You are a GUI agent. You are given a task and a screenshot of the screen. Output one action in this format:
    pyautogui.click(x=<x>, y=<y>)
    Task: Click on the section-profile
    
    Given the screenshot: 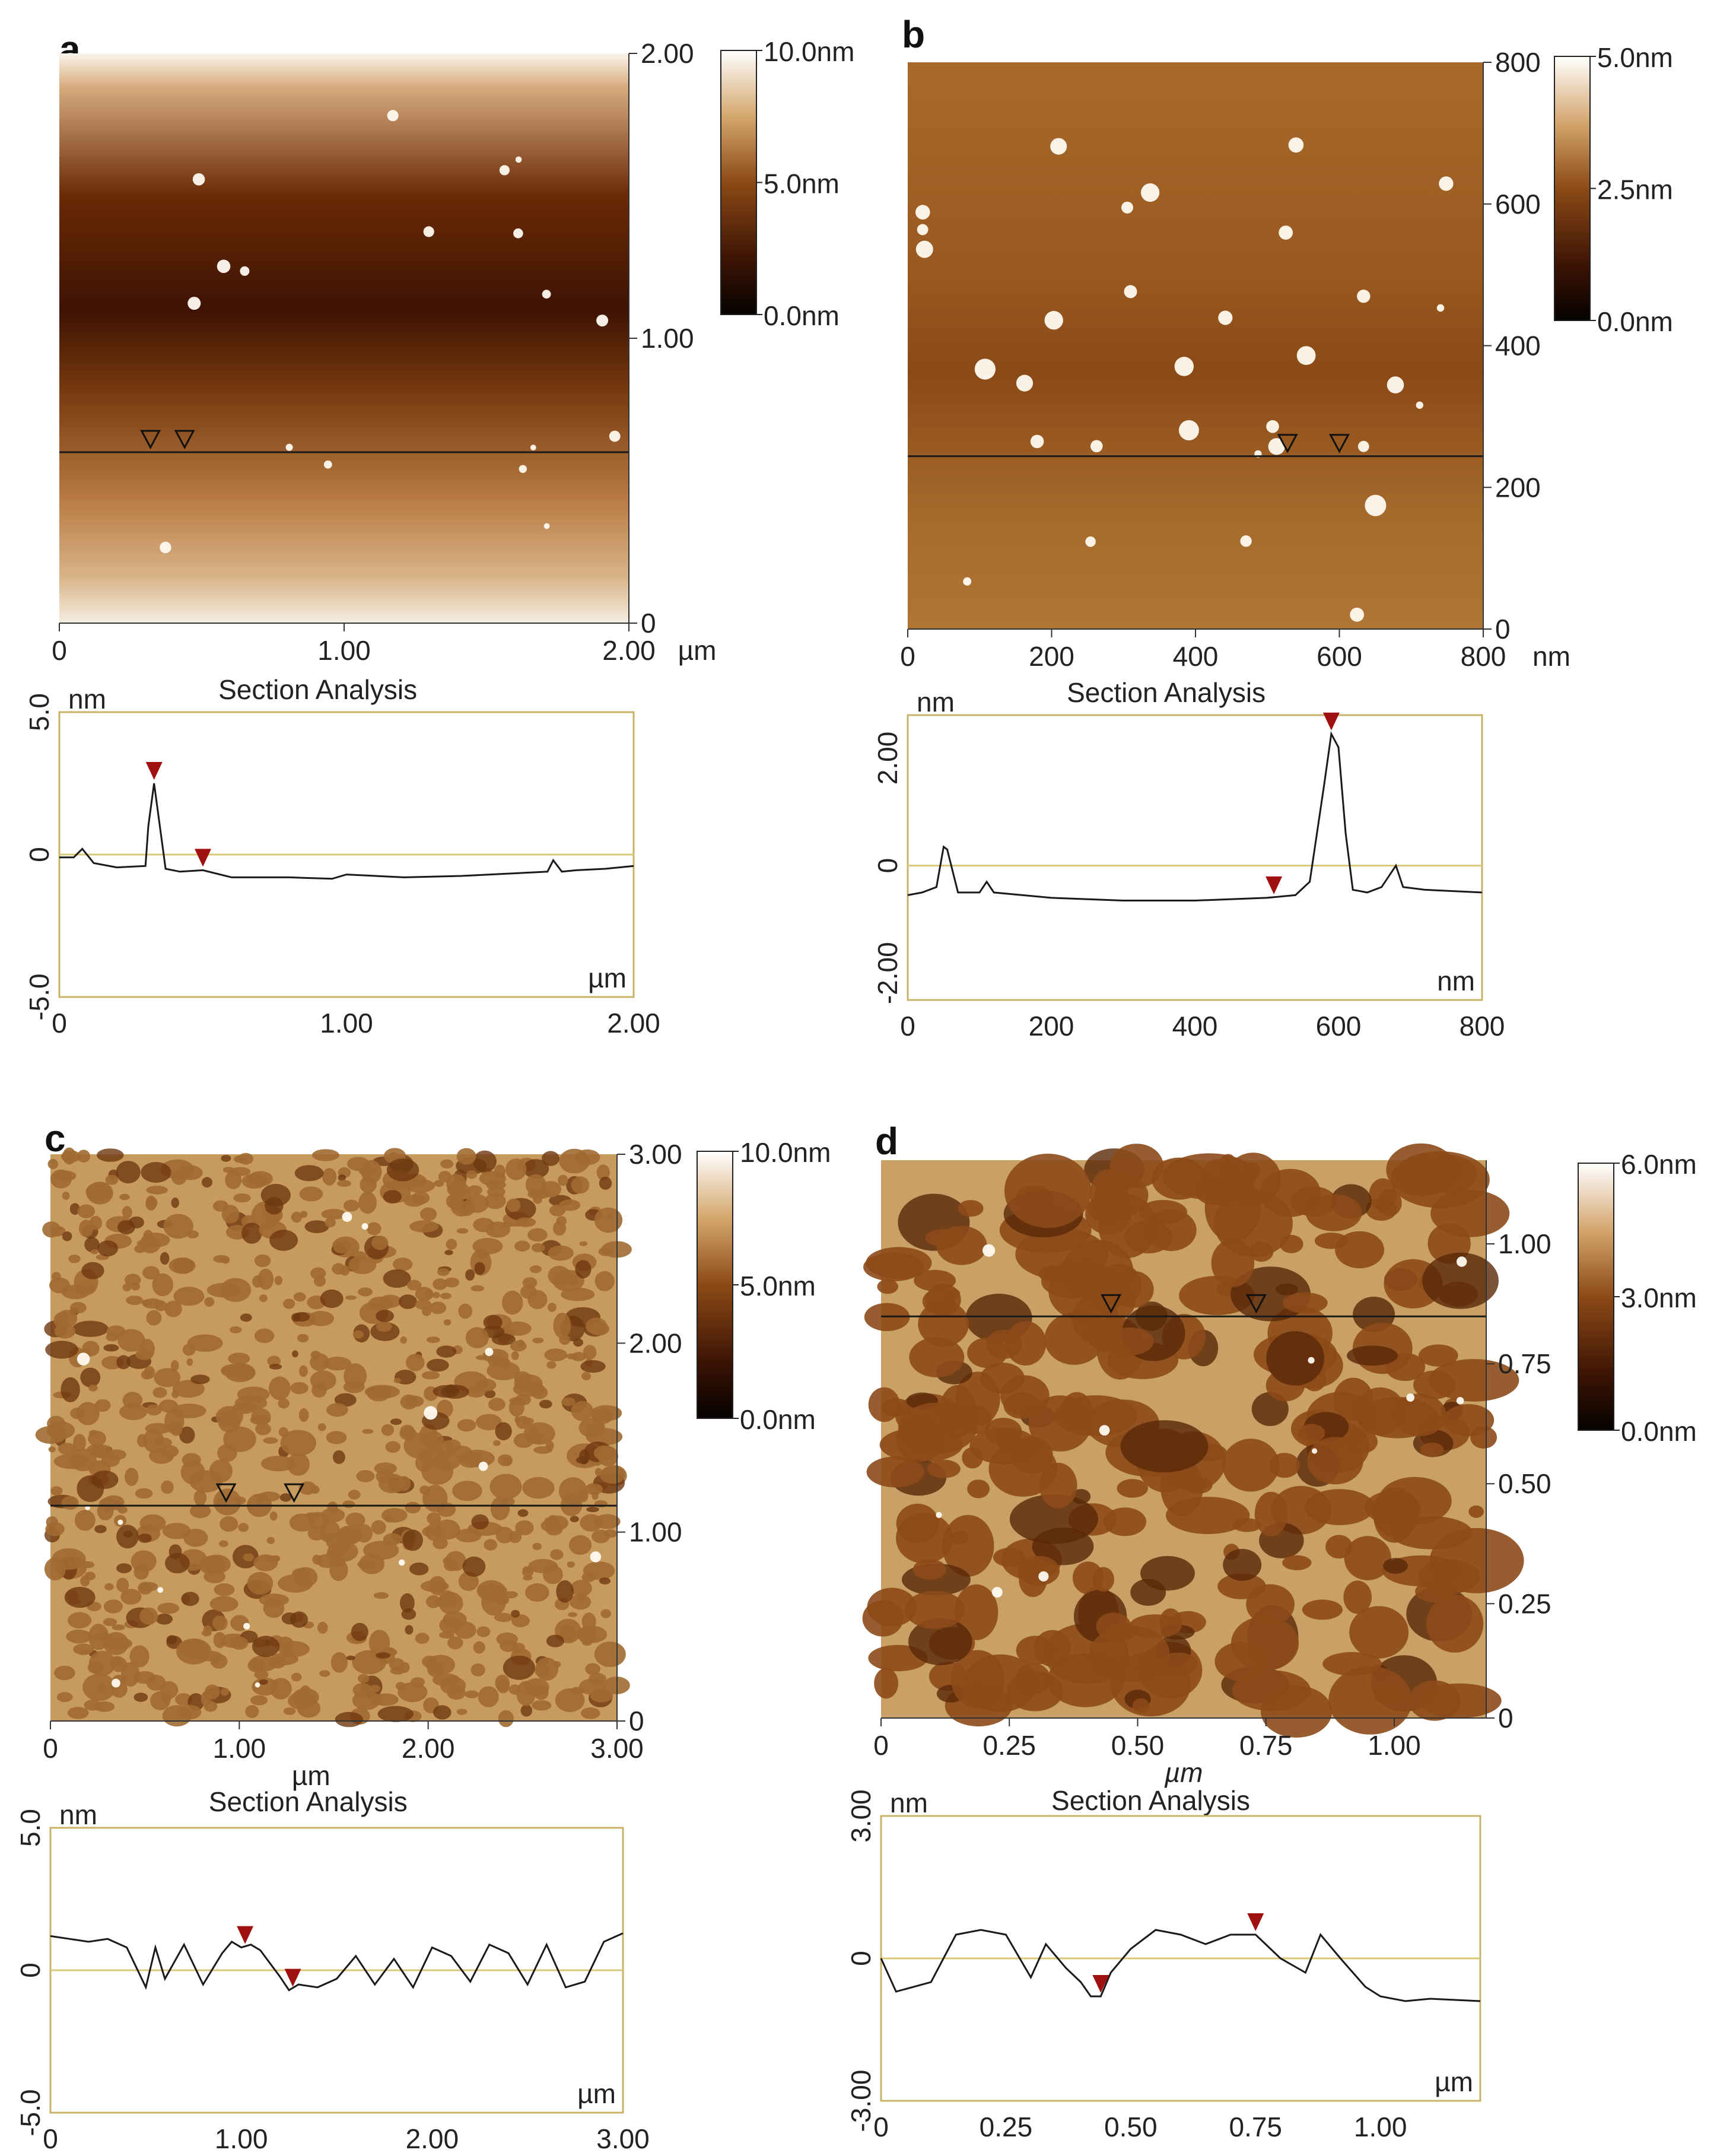 What is the action you would take?
    pyautogui.click(x=346, y=831)
    